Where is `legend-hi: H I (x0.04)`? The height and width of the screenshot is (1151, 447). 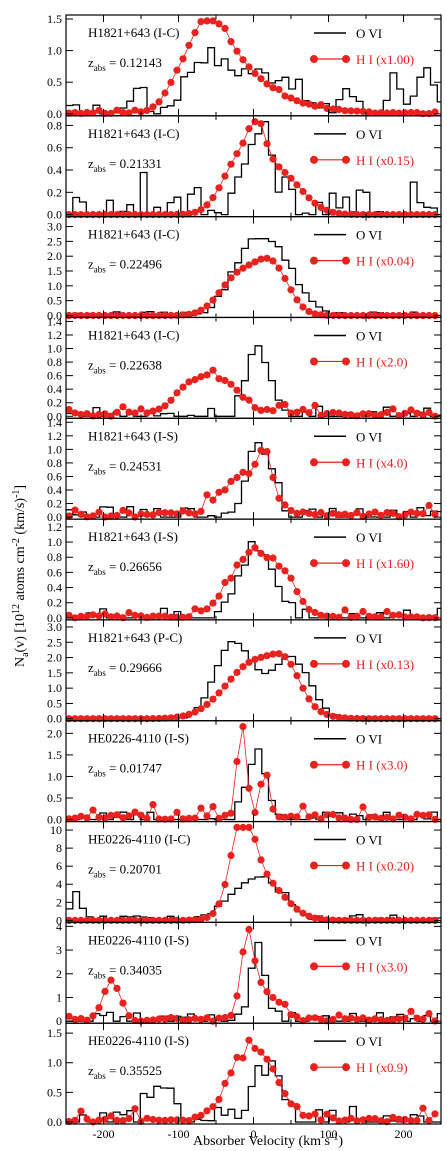
legend-hi: H I (x0.04) is located at coordinates (385, 261).